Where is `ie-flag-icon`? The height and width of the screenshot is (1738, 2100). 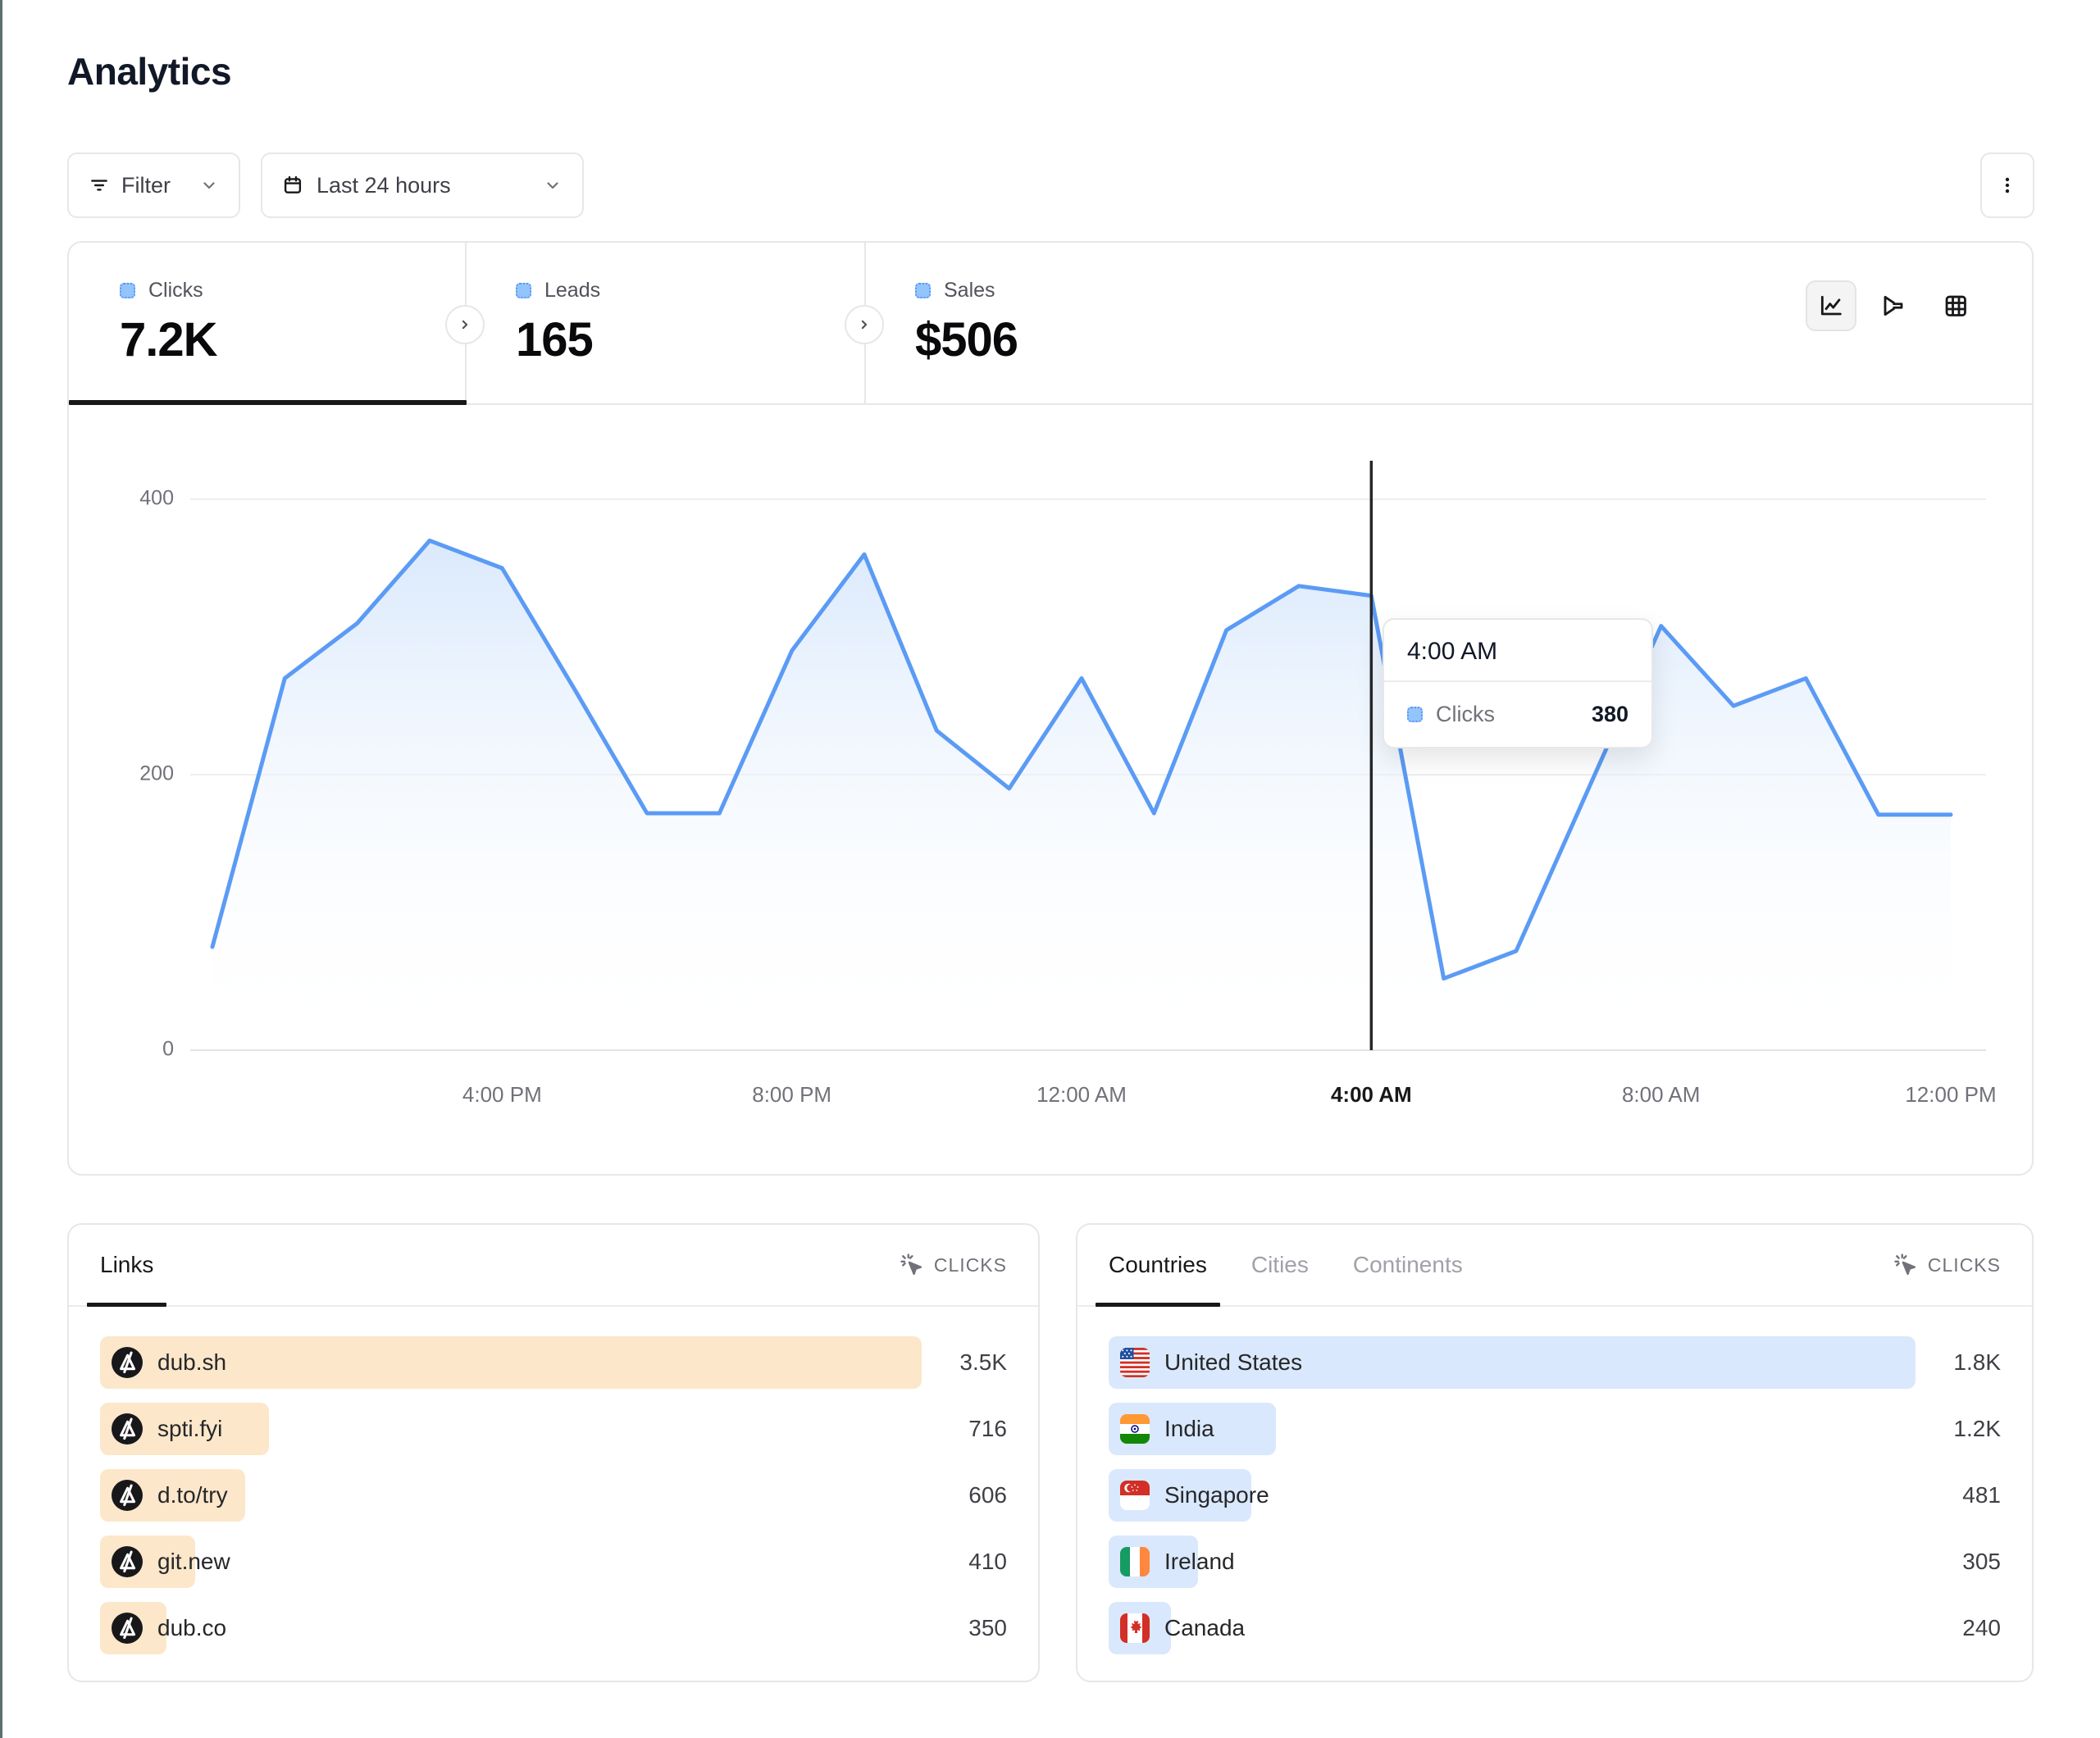
ie-flag-icon is located at coordinates (1135, 1561).